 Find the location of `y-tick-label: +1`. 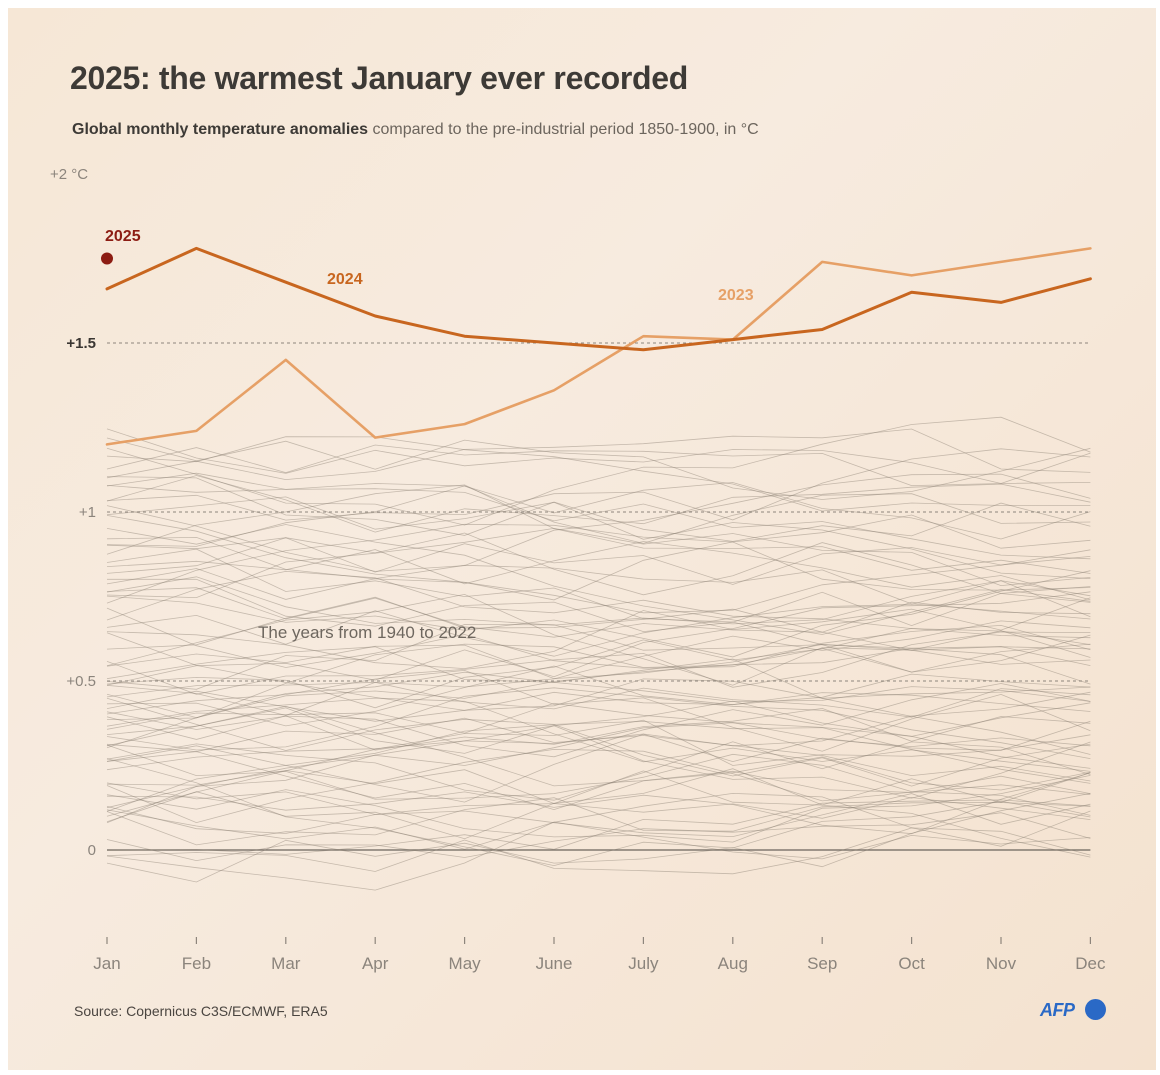

y-tick-label: +1 is located at coordinates (87, 512).